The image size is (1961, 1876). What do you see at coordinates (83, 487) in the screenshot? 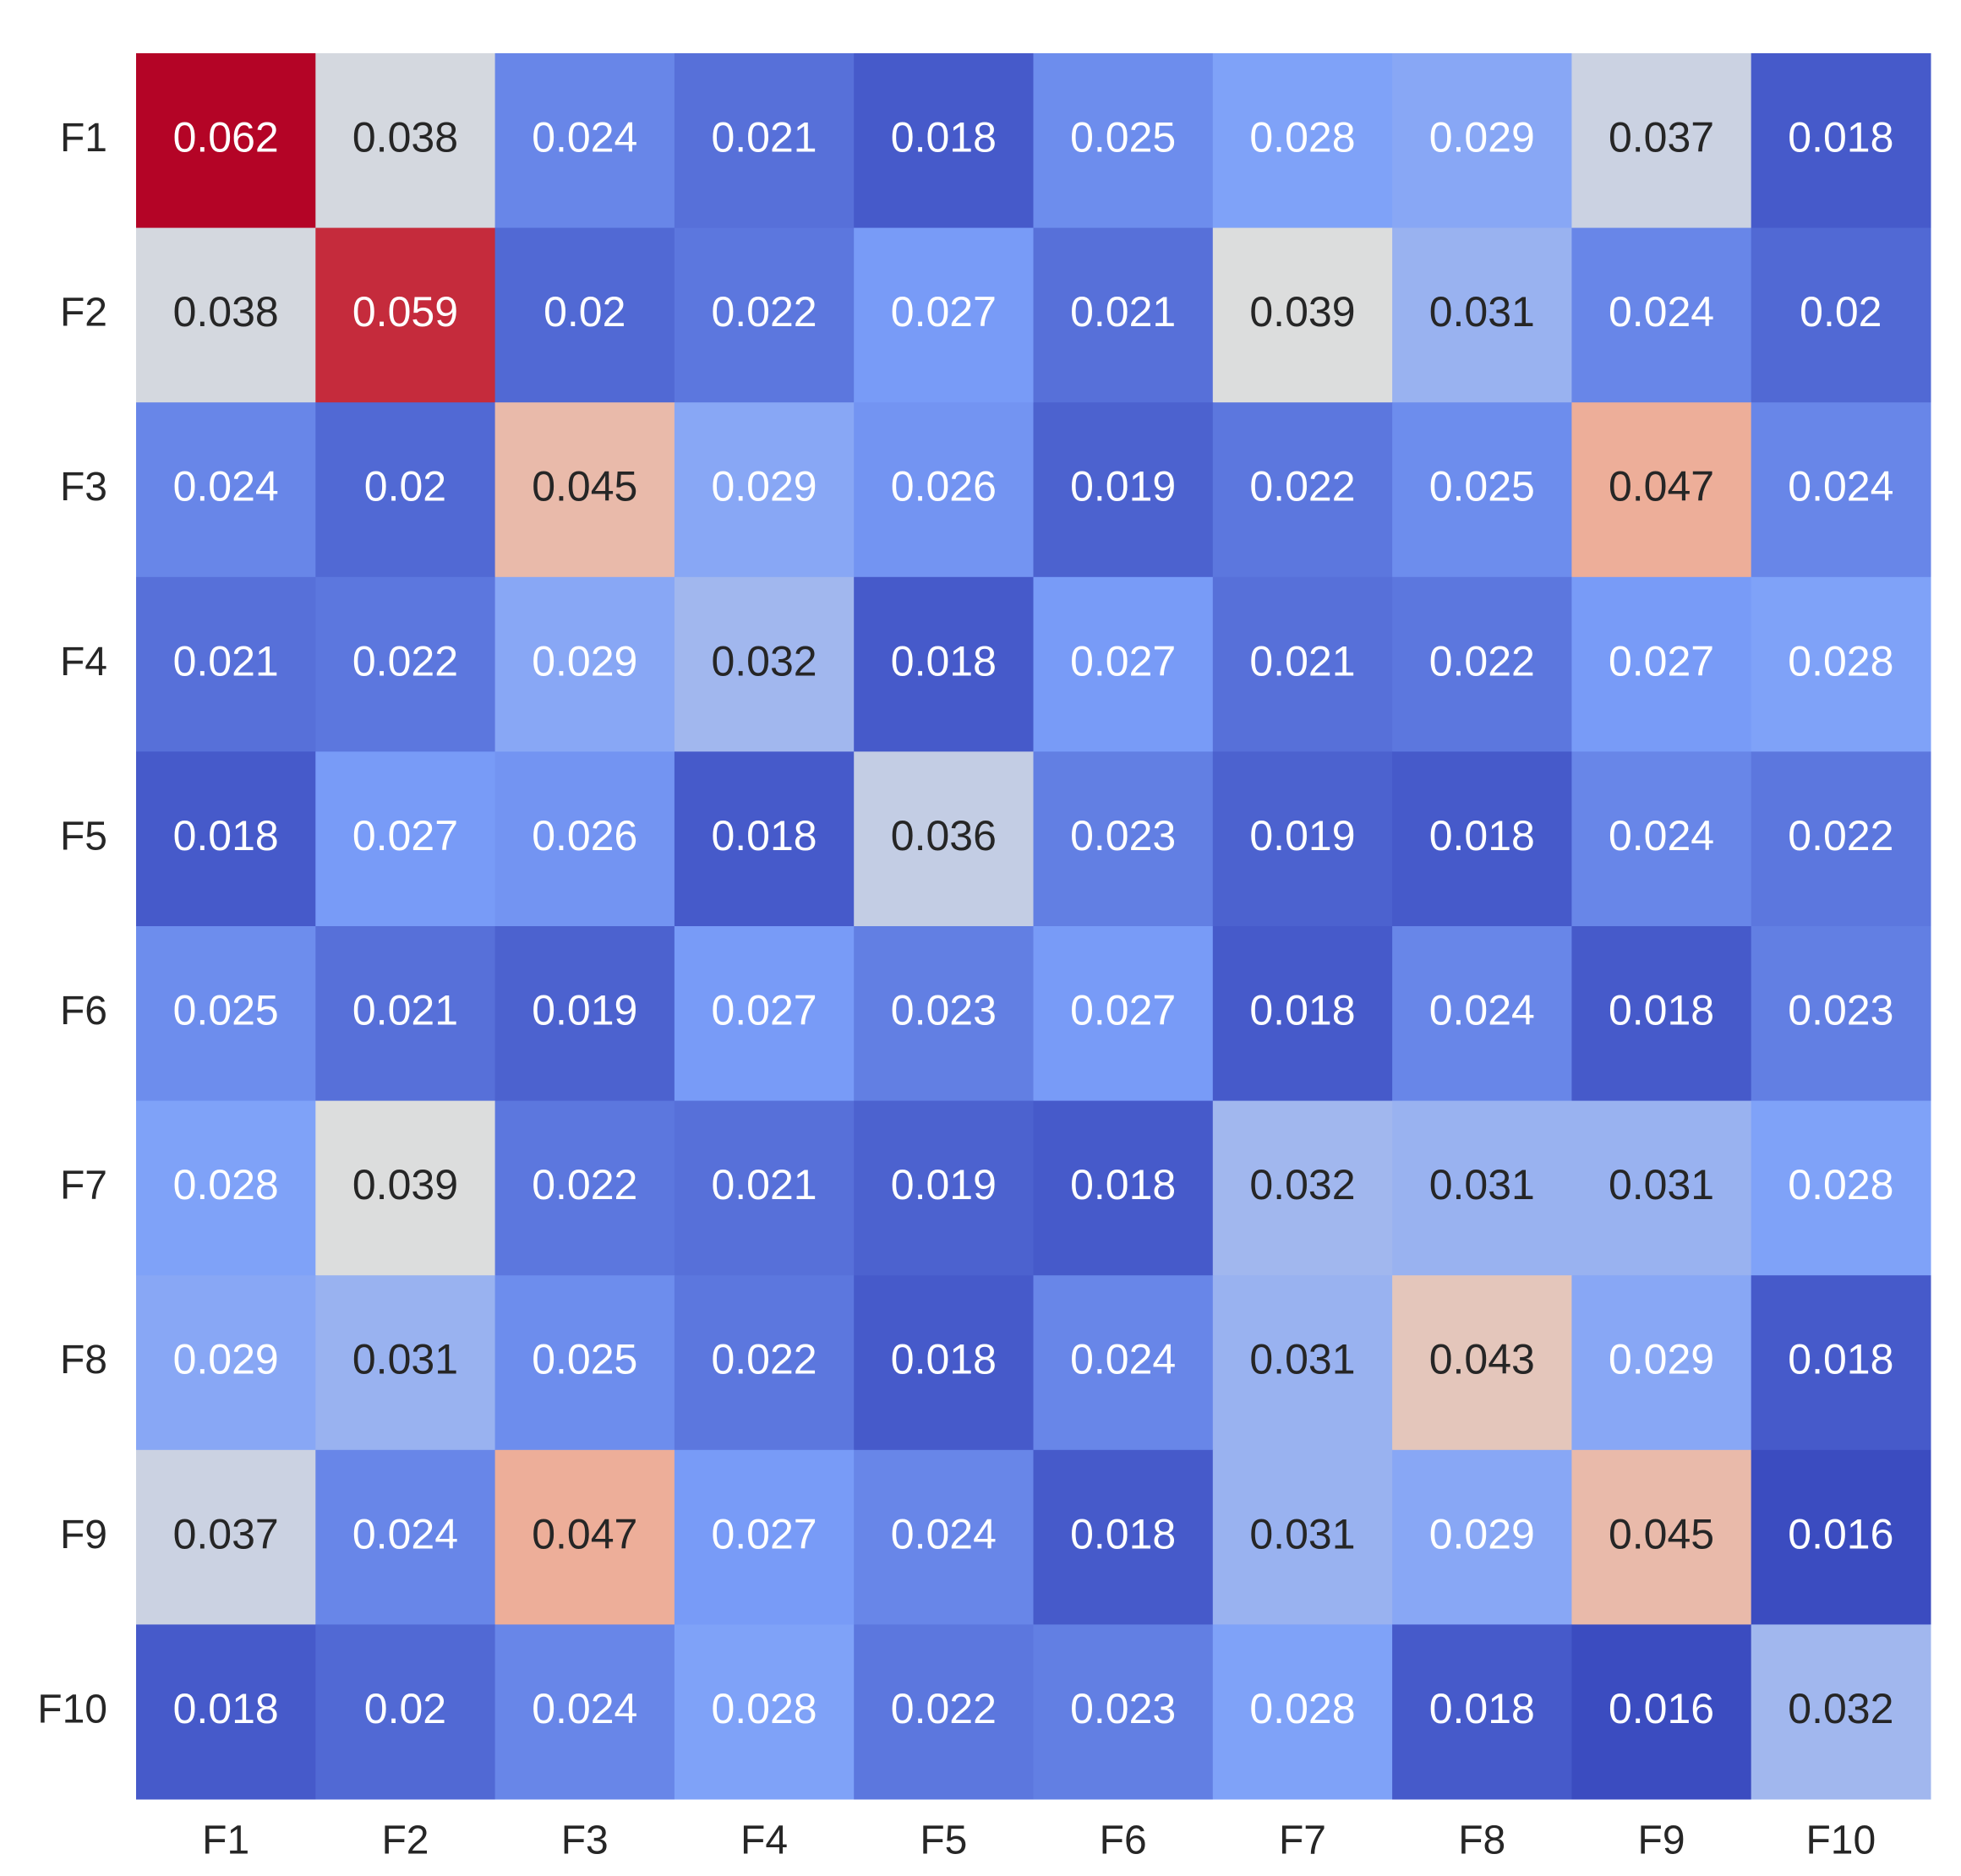
I see `y-tick-label: F3` at bounding box center [83, 487].